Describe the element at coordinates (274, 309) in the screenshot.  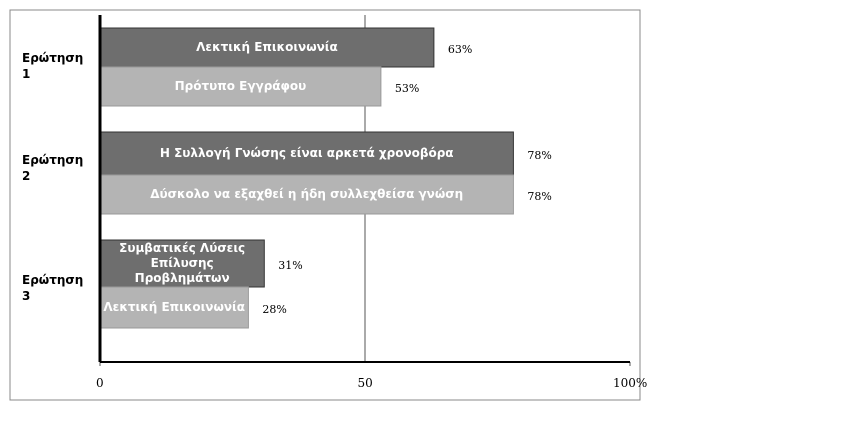
I see `data-label: 28%` at that location.